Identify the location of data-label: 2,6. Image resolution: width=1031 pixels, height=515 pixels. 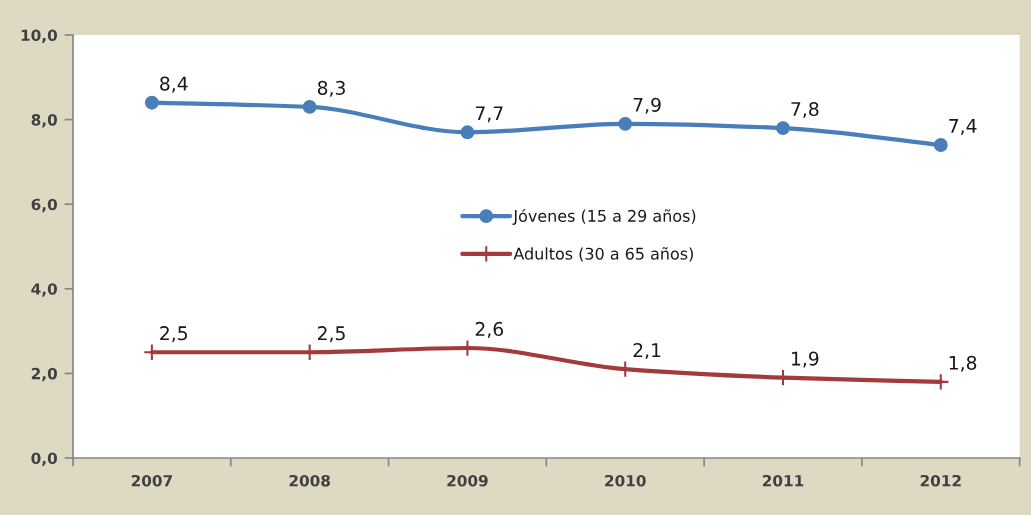
(489, 329).